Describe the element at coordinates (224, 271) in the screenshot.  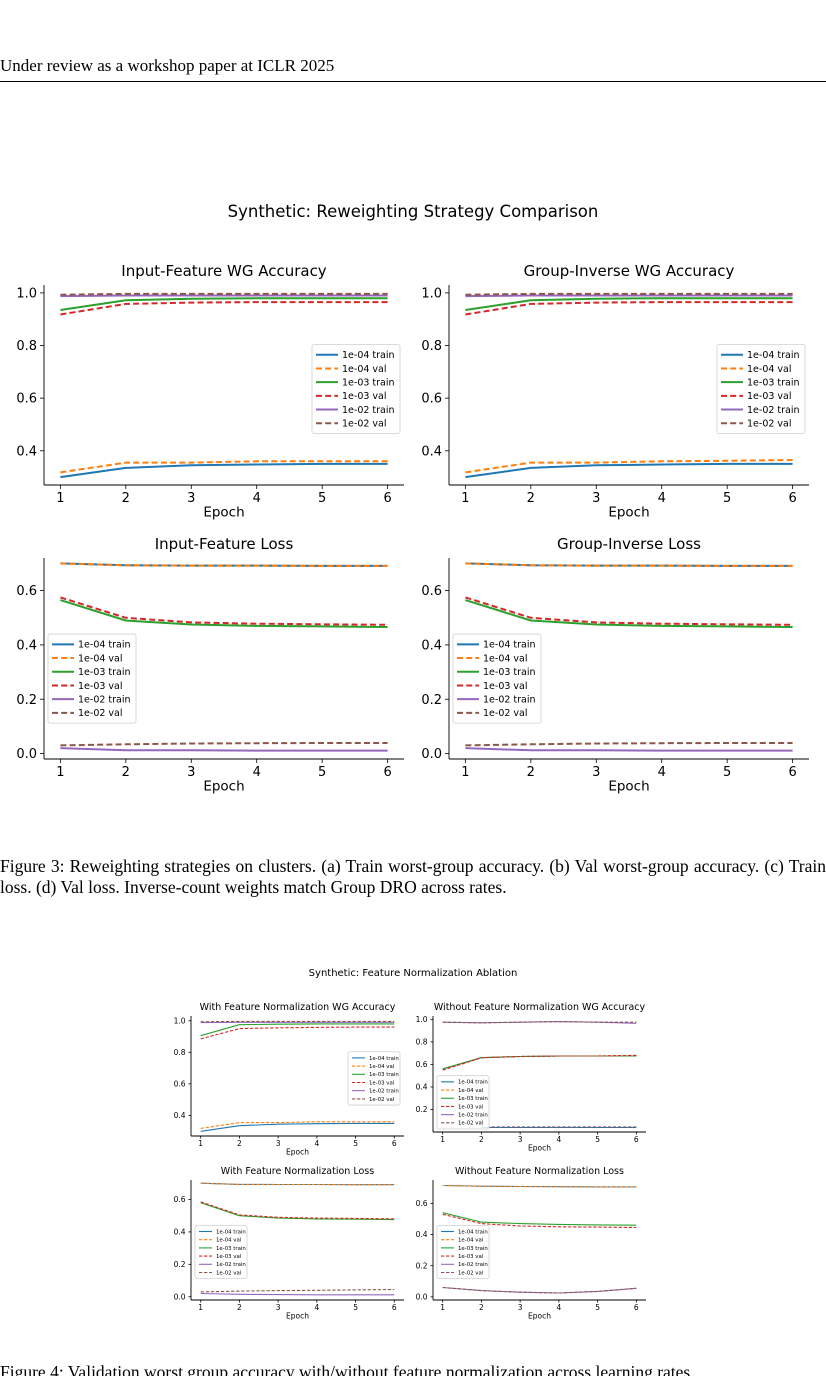
I see `chart-title: Input-Feature WG Accuracy` at that location.